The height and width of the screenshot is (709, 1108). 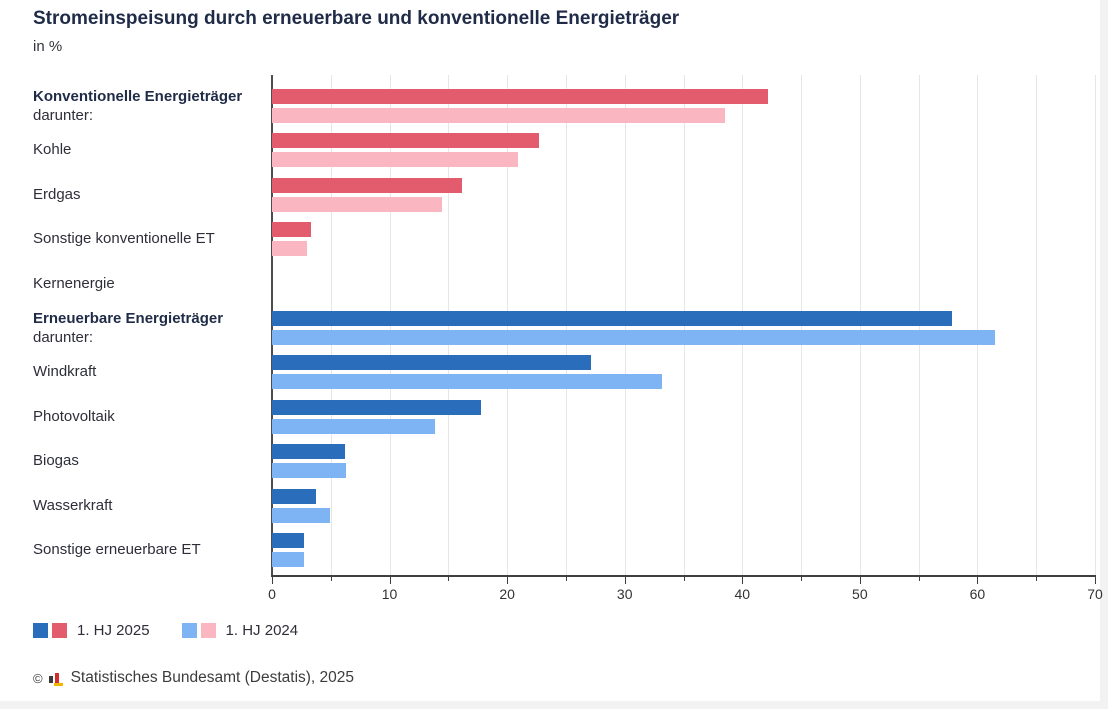 What do you see at coordinates (113, 630) in the screenshot?
I see `legend-label: 1. HJ 2025` at bounding box center [113, 630].